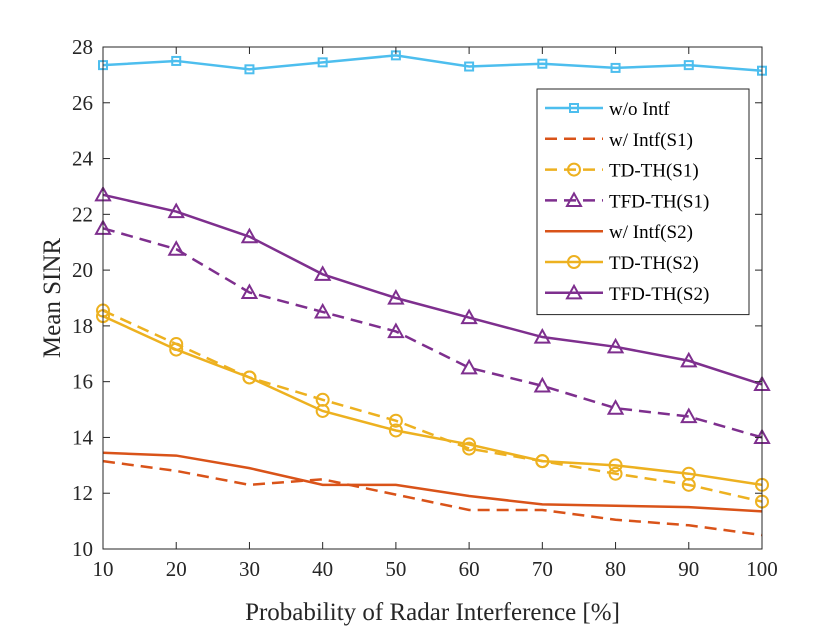  What do you see at coordinates (322, 569) in the screenshot?
I see `x-tick-label: 40` at bounding box center [322, 569].